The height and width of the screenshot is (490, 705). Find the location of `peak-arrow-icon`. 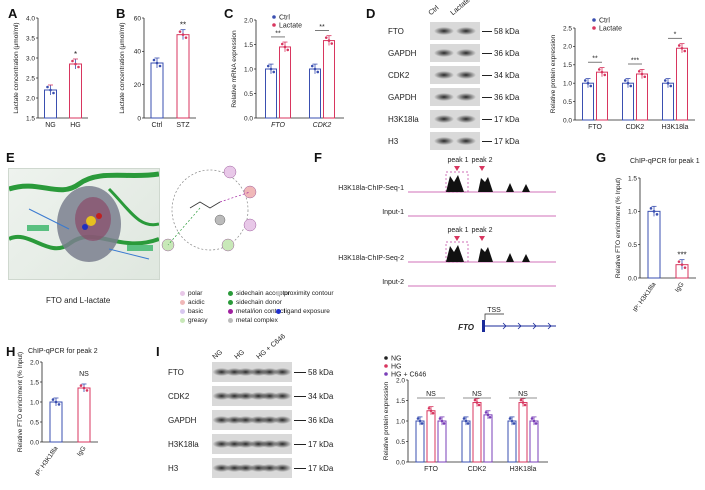

peak-arrow-icon is located at coordinates (457, 168).